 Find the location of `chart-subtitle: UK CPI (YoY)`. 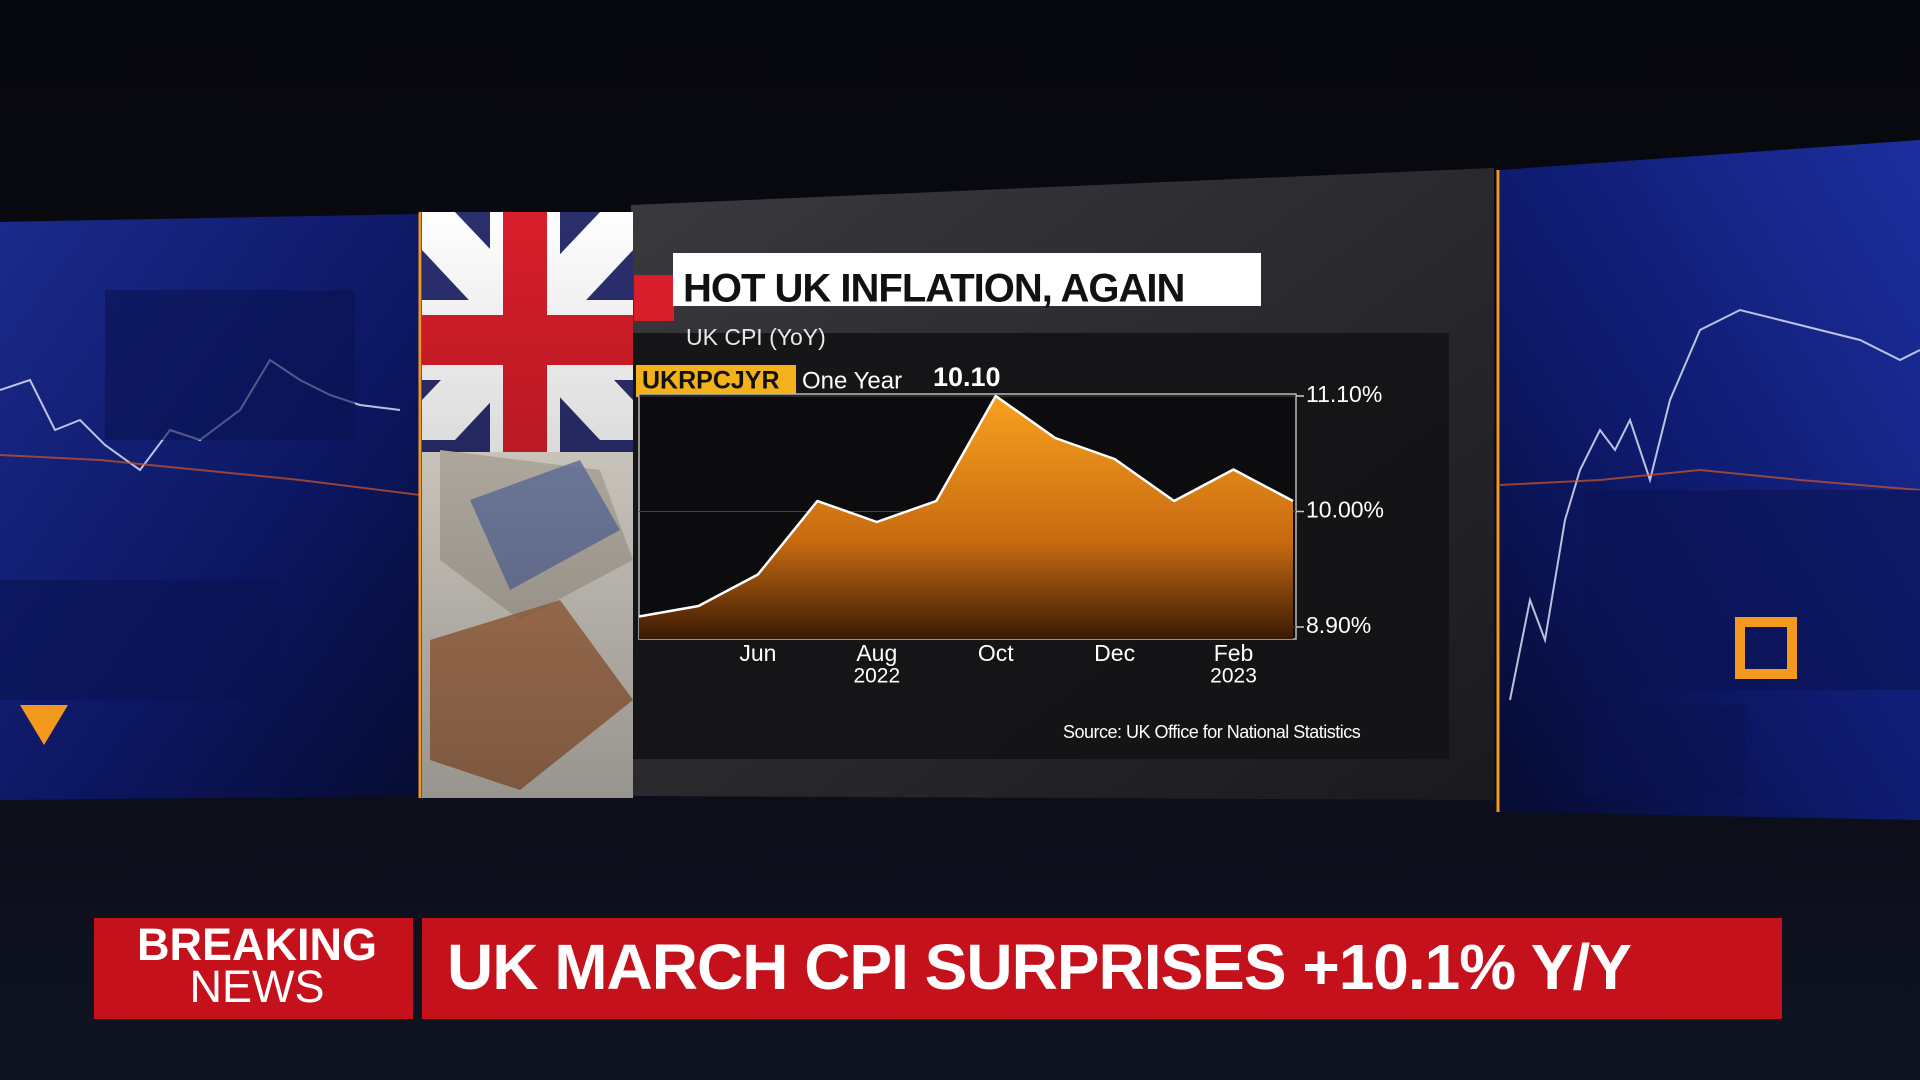

chart-subtitle: UK CPI (YoY) is located at coordinates (756, 337).